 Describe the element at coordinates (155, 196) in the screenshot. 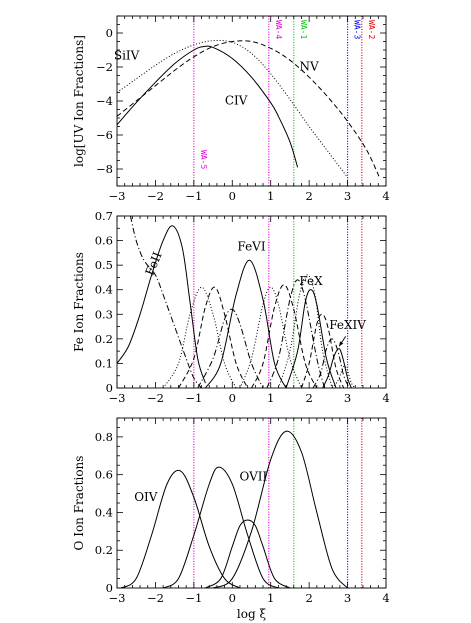

I see `uv-xtick-label: −2` at that location.